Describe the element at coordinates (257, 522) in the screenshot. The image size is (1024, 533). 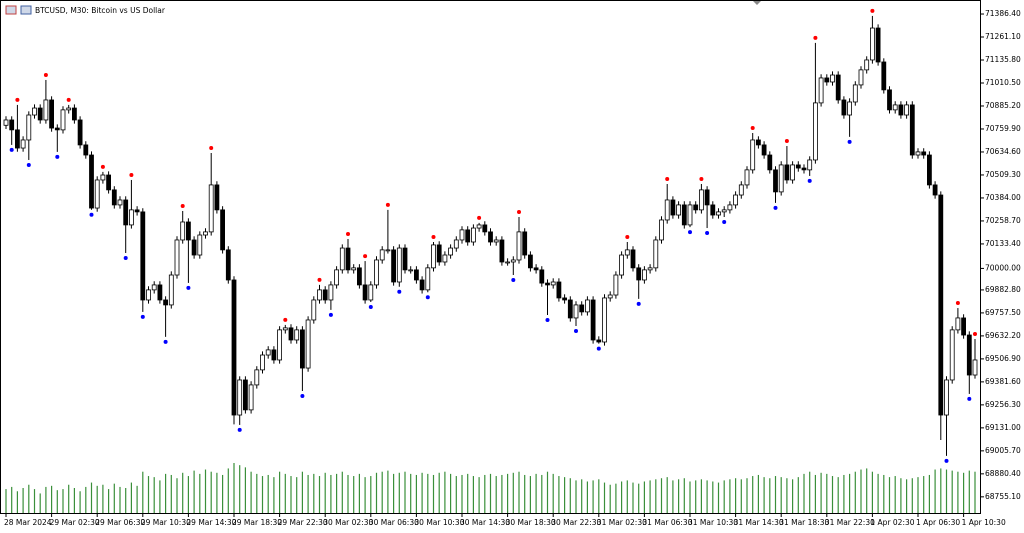
I see `x-tick-label: 29 Mar 18:30` at that location.